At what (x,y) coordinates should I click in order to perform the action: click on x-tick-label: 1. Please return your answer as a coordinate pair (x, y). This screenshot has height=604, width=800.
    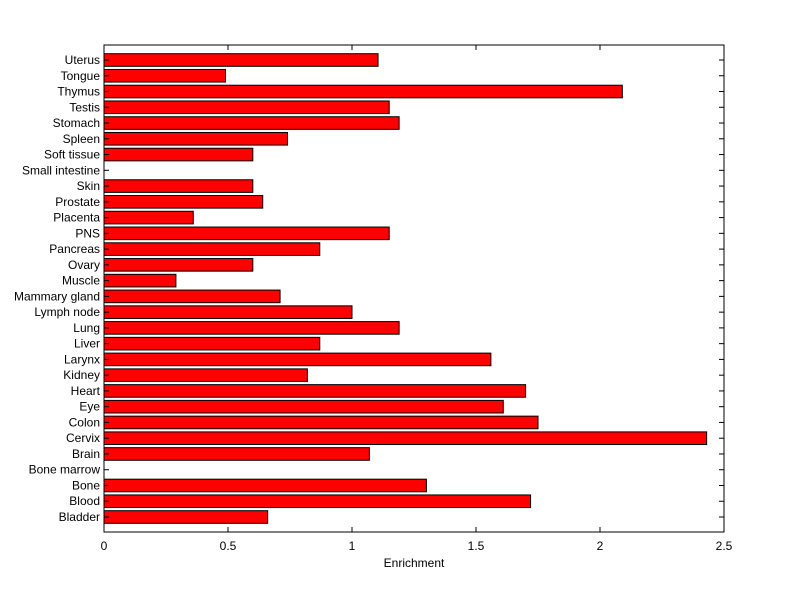
    Looking at the image, I should click on (352, 546).